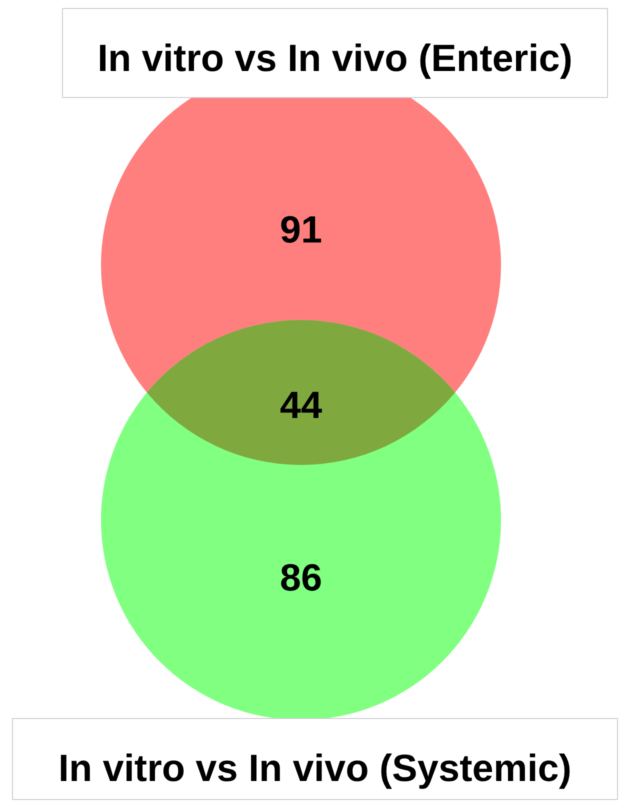  I want to click on data-label: 44, so click(301, 405).